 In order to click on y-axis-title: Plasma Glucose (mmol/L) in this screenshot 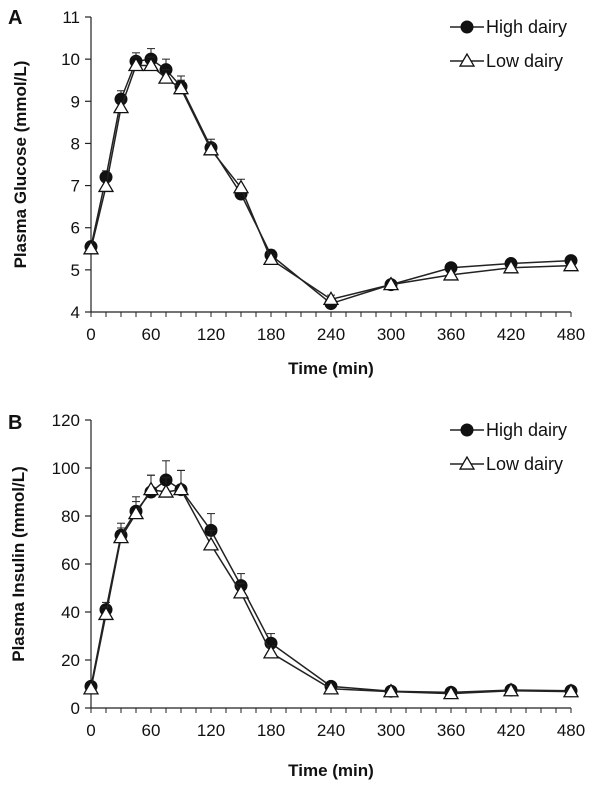, I will do `click(20, 165)`.